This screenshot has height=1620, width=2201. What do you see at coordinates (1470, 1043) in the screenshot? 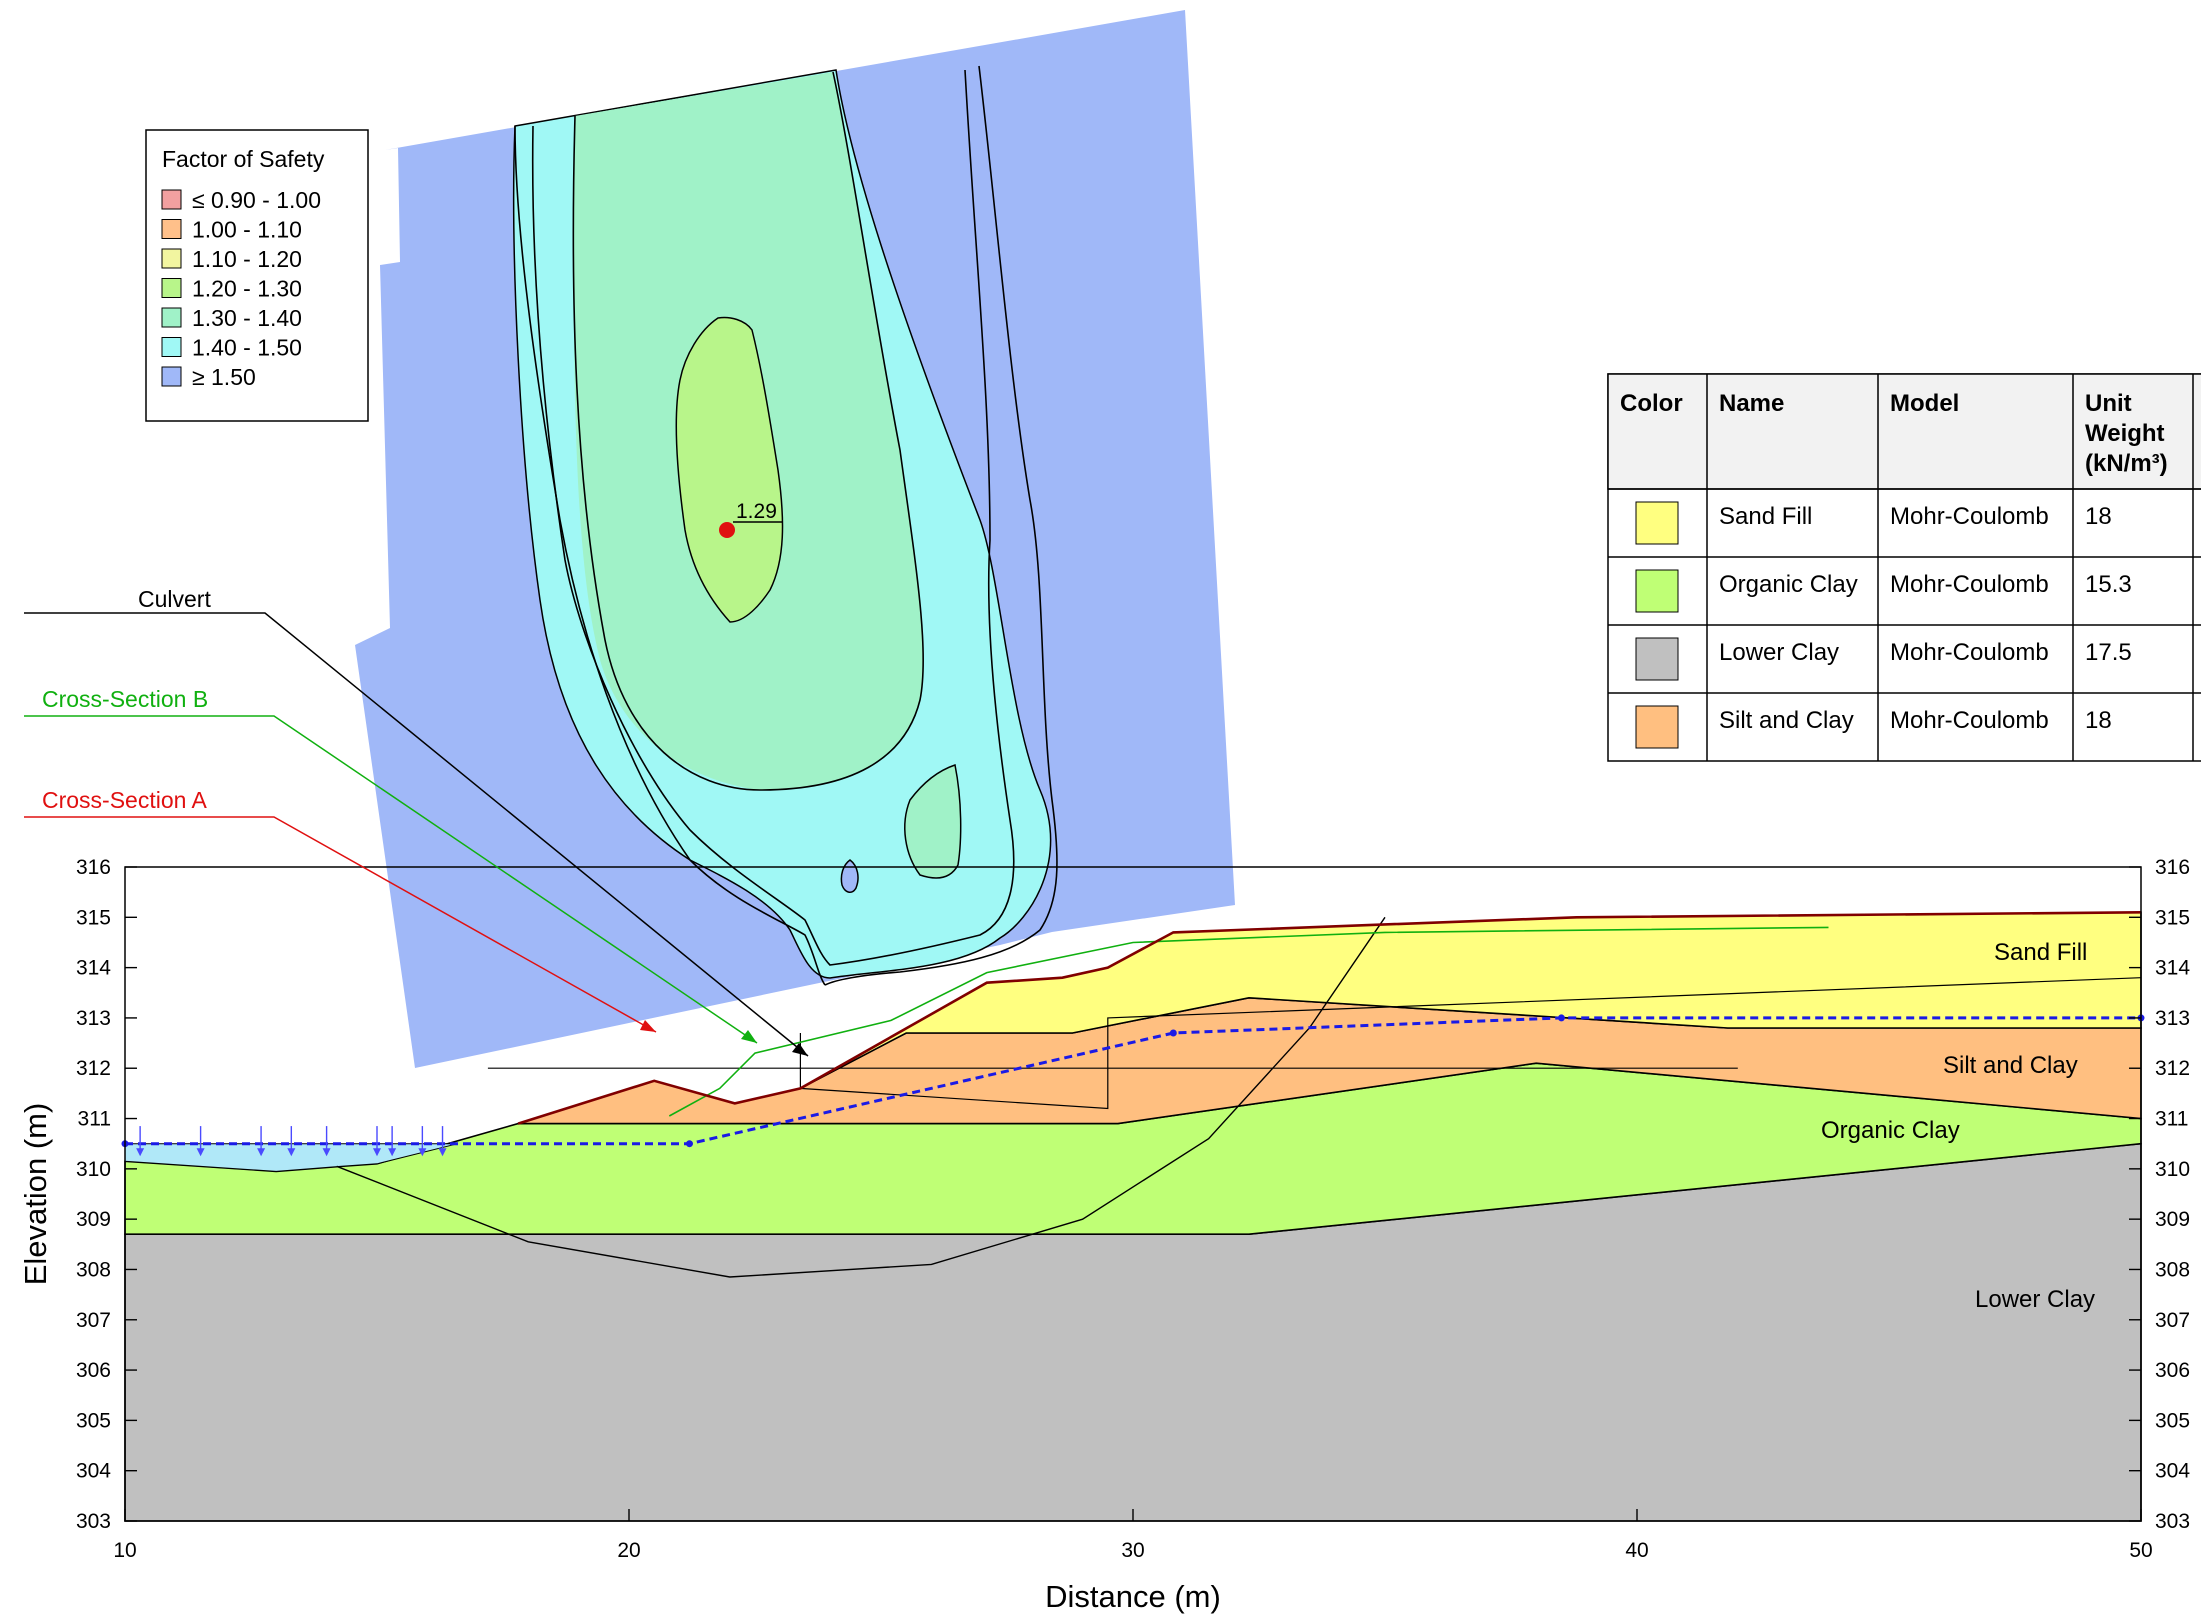
I see `culvert-outline` at bounding box center [1470, 1043].